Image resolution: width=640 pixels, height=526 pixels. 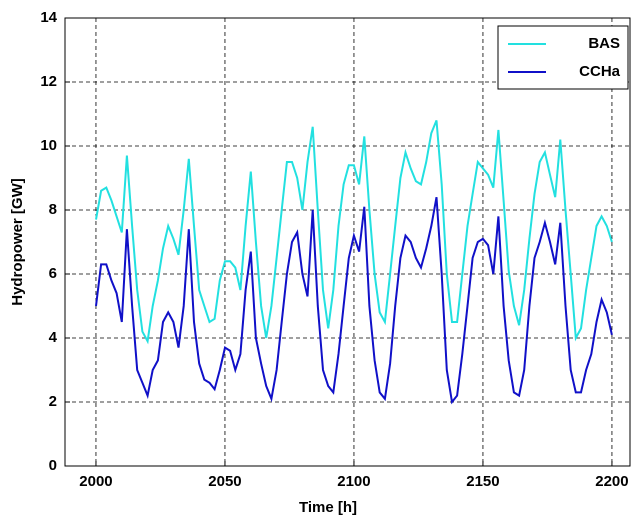 What do you see at coordinates (53, 209) in the screenshot?
I see `y-tick-label: 8` at bounding box center [53, 209].